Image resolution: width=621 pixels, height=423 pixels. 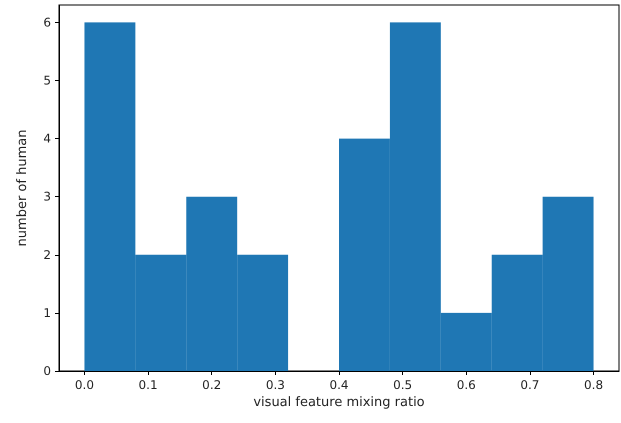 What do you see at coordinates (47, 22) in the screenshot?
I see `y-tick-label: 6` at bounding box center [47, 22].